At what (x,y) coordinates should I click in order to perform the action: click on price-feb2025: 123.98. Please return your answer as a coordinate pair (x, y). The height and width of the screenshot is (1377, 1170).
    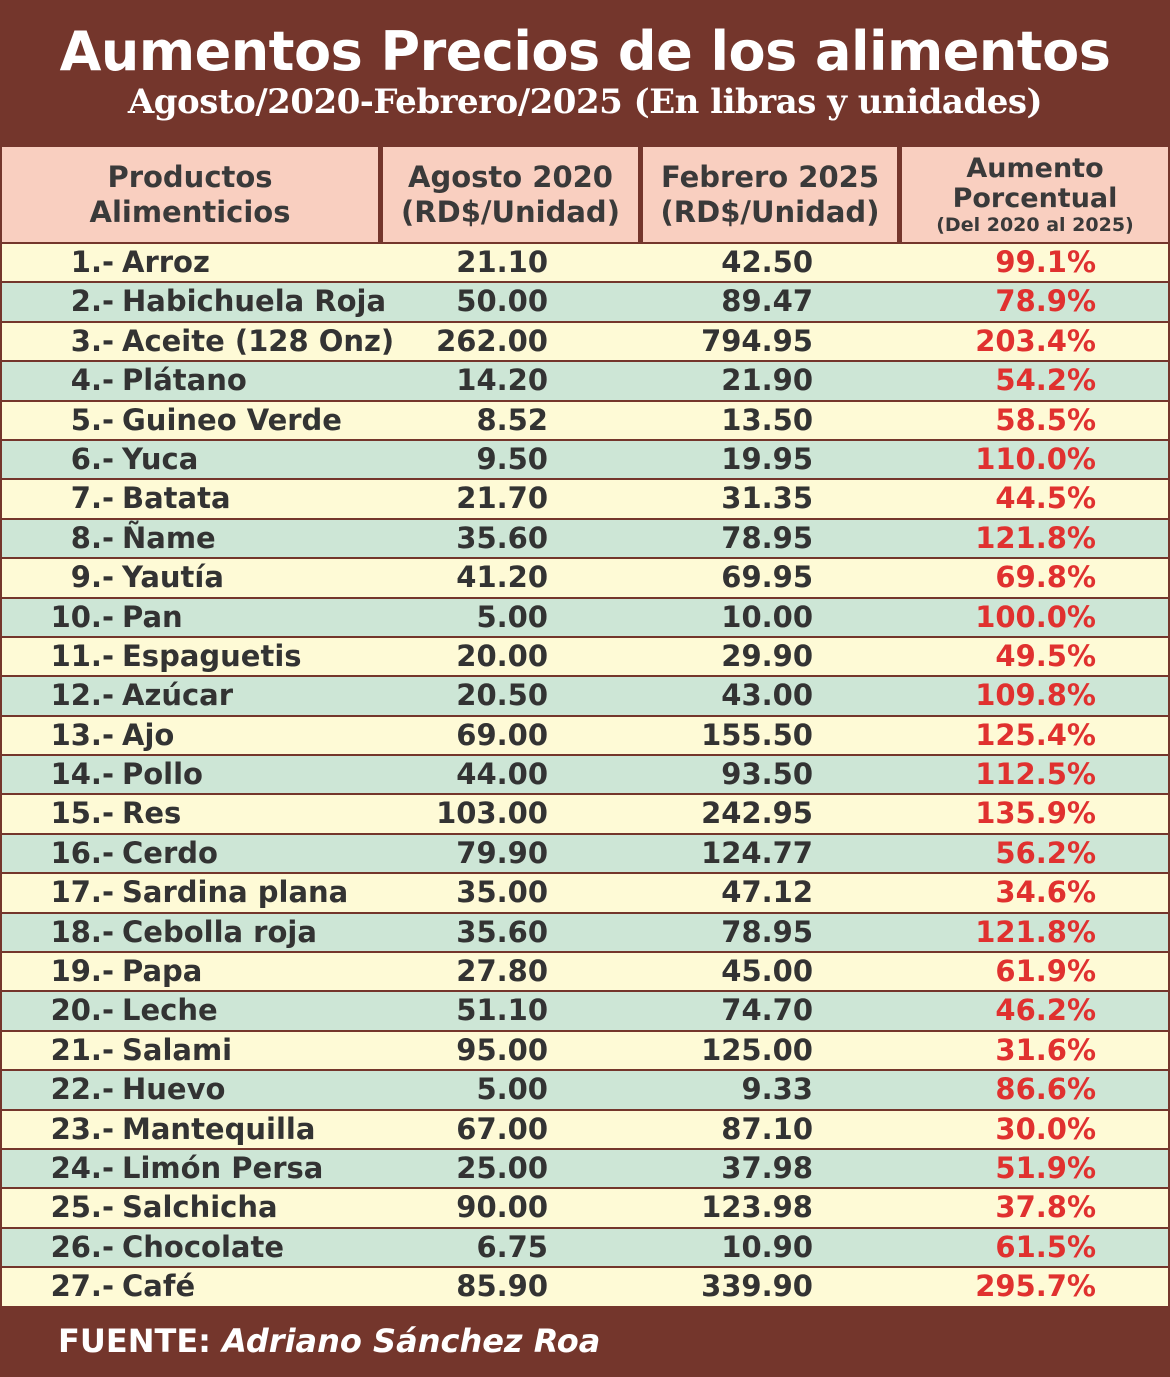
    Looking at the image, I should click on (757, 1207).